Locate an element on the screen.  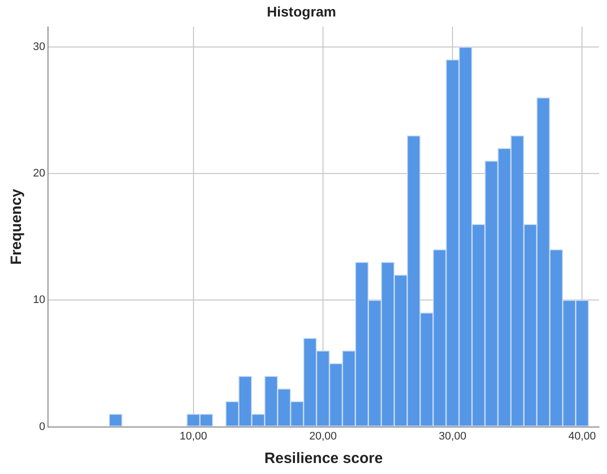
y-tick-label: 30 is located at coordinates (39, 47).